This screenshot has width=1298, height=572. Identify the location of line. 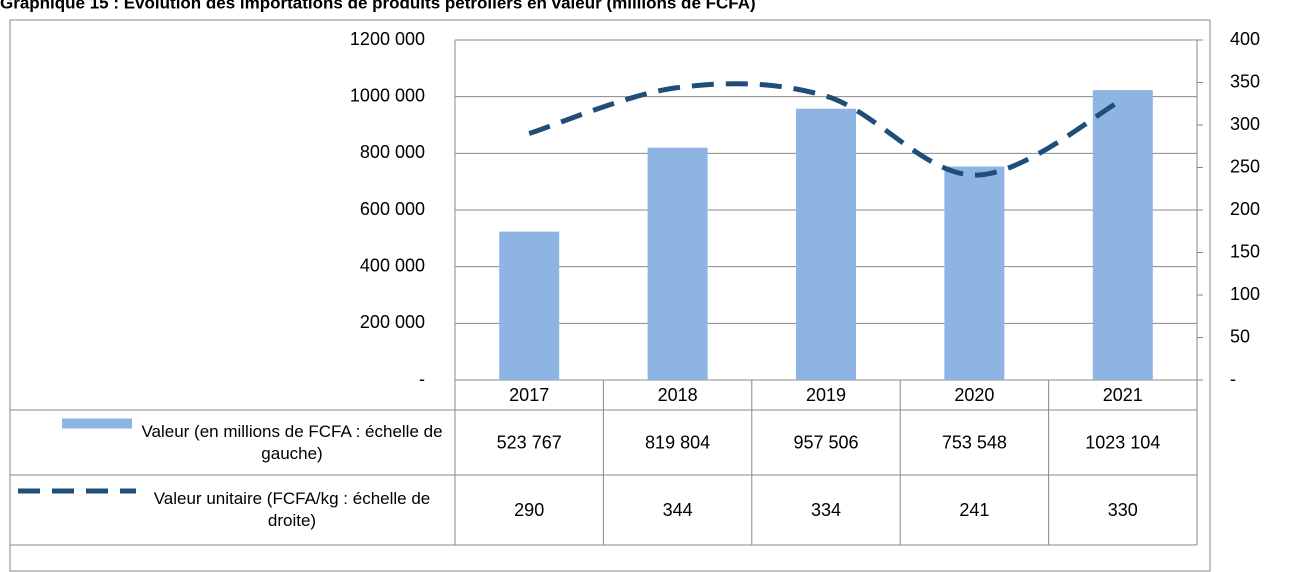
(826, 129).